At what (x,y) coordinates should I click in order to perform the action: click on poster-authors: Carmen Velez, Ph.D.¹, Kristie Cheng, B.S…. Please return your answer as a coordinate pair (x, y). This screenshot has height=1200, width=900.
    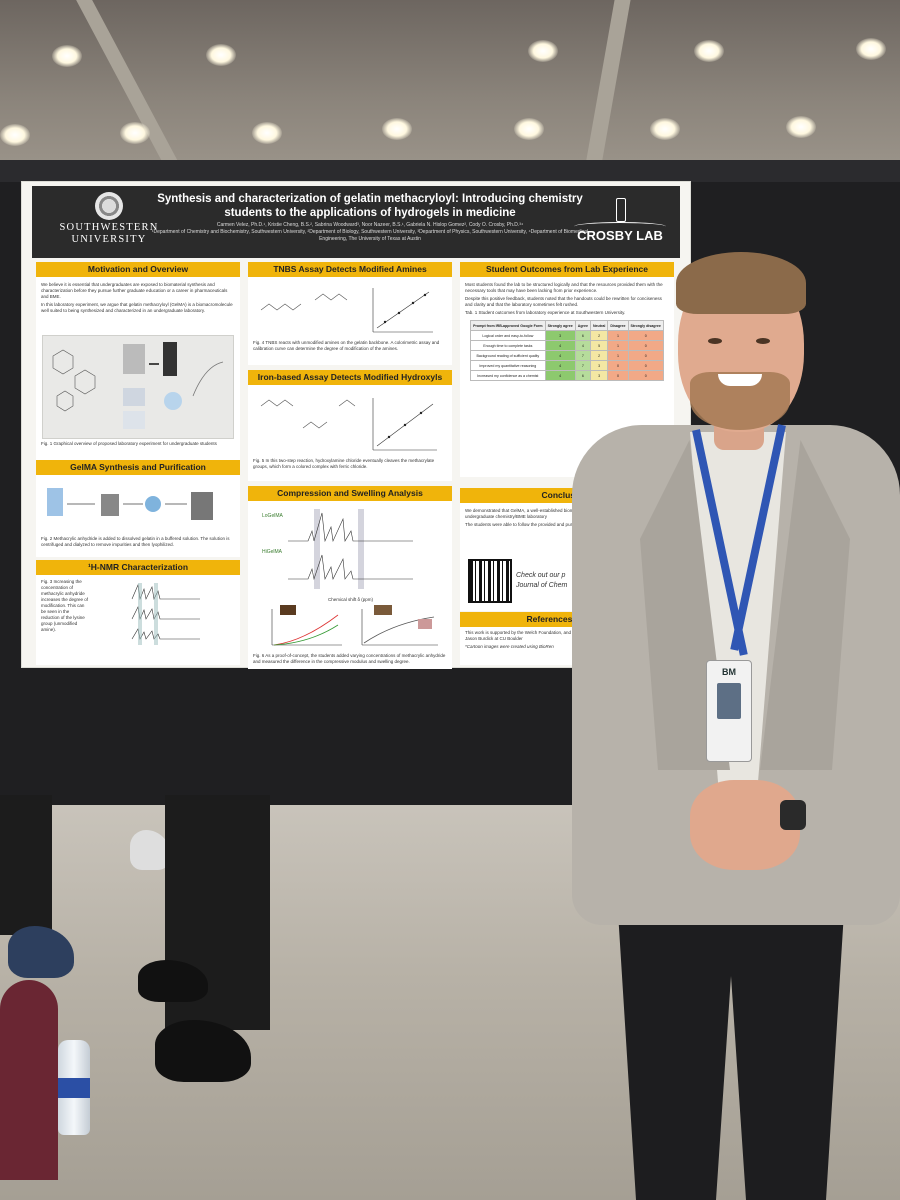
    Looking at the image, I should click on (370, 232).